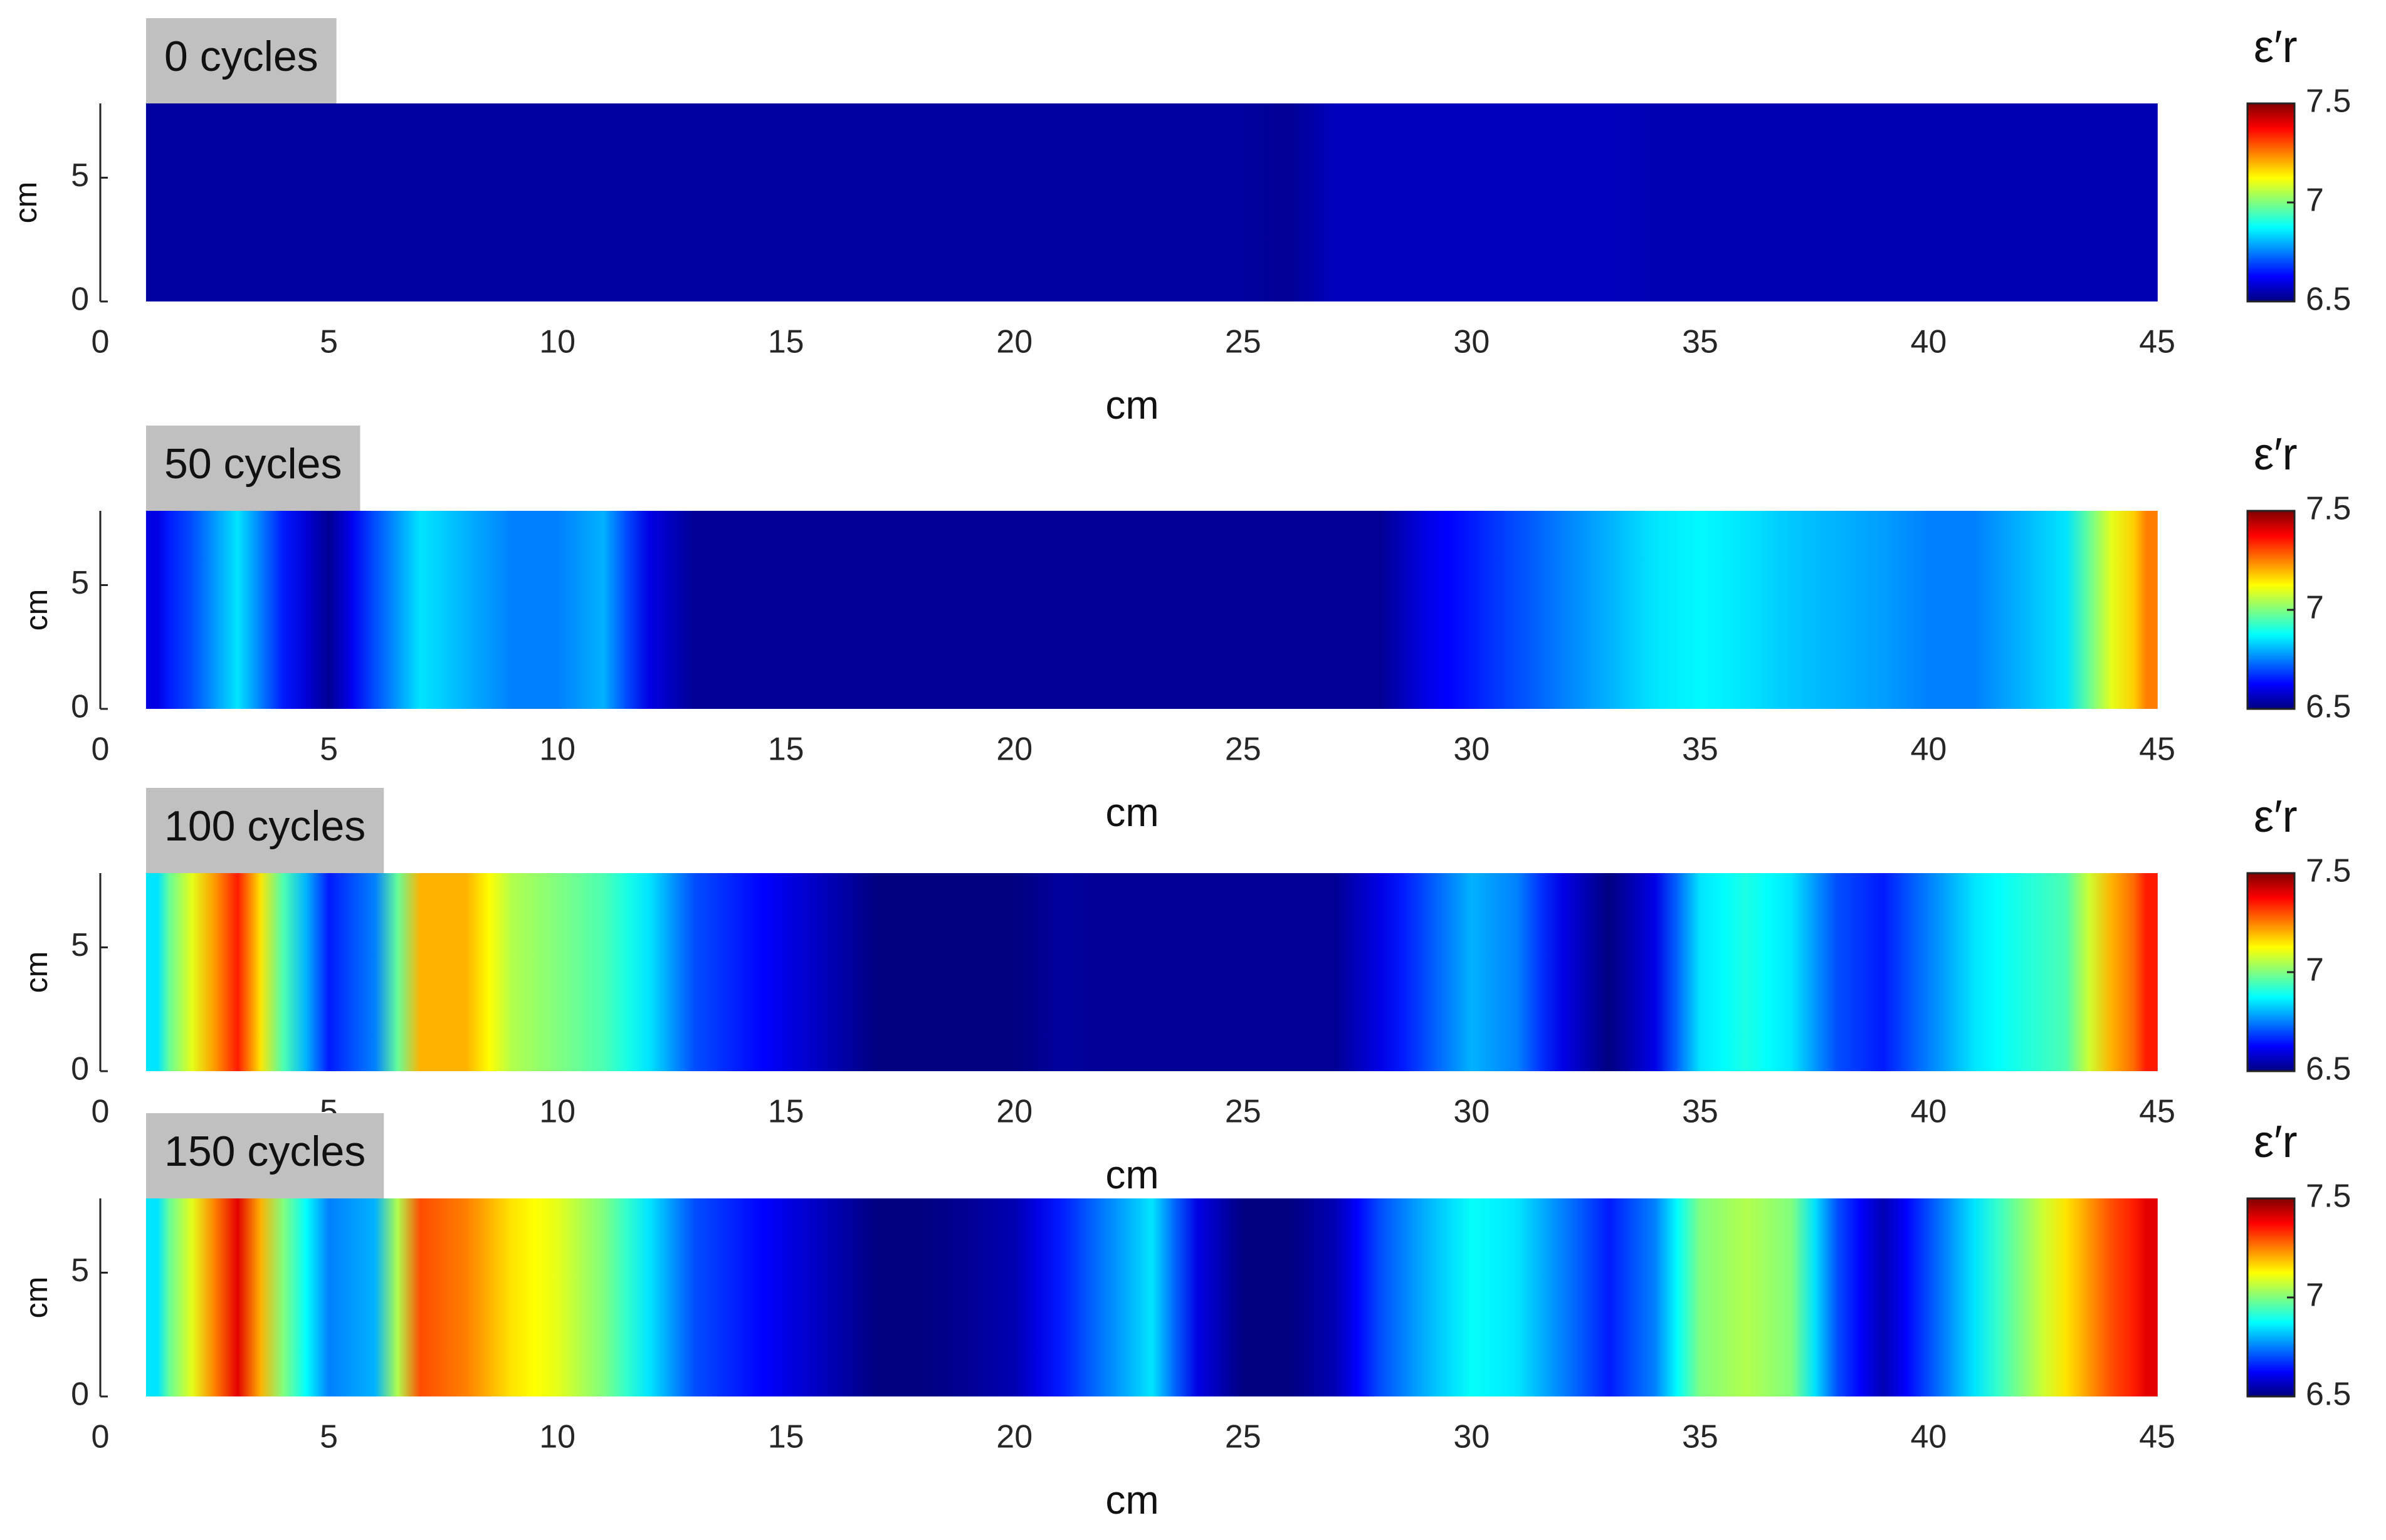 This screenshot has height=1540, width=2386. What do you see at coordinates (1243, 749) in the screenshot?
I see `x-tick-label: 25` at bounding box center [1243, 749].